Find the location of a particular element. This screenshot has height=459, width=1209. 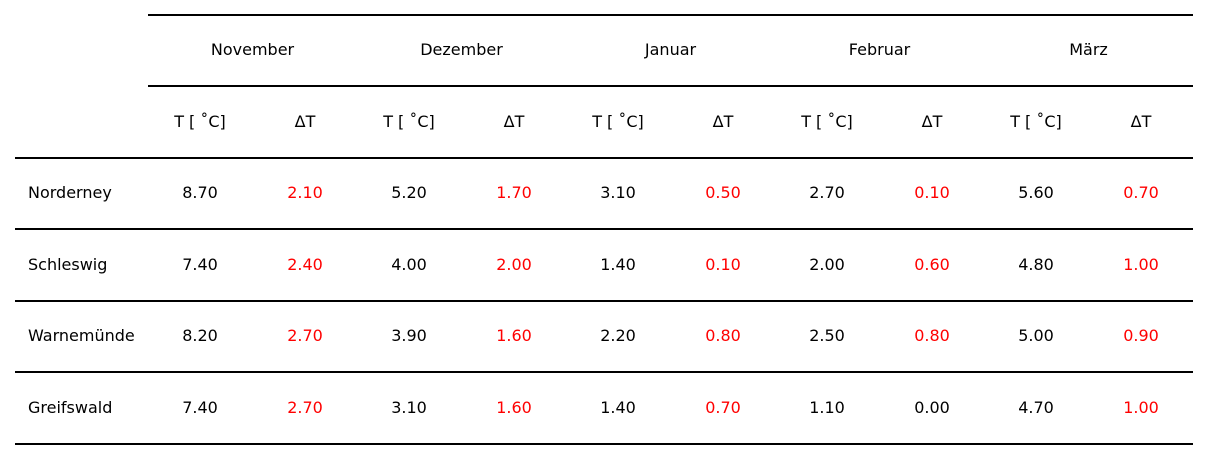

delta-value: 0.50 is located at coordinates (723, 192).